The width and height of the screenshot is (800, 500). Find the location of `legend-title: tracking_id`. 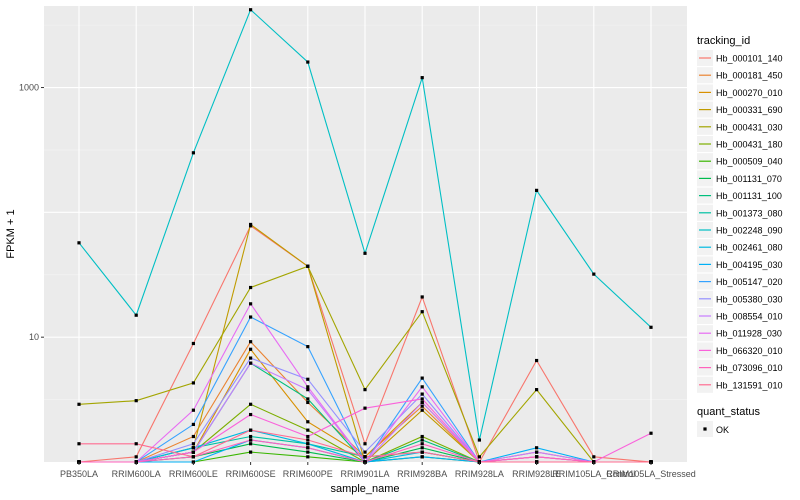

legend-title: tracking_id is located at coordinates (723, 41).